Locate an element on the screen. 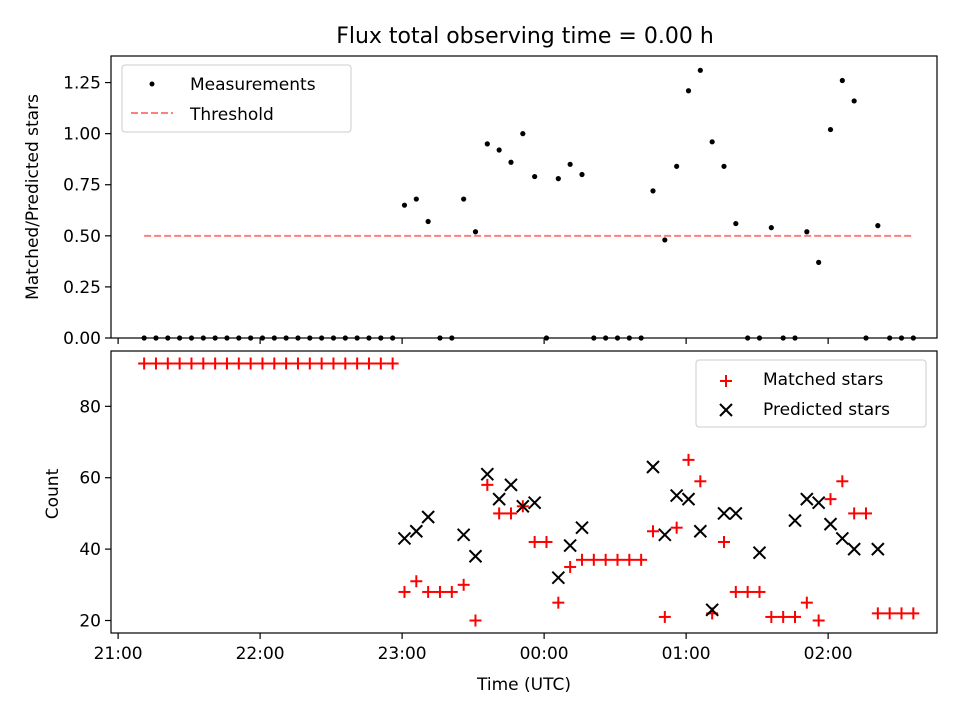 Image resolution: width=960 pixels, height=720 pixels. x-tick-label: 00:00 is located at coordinates (544, 654).